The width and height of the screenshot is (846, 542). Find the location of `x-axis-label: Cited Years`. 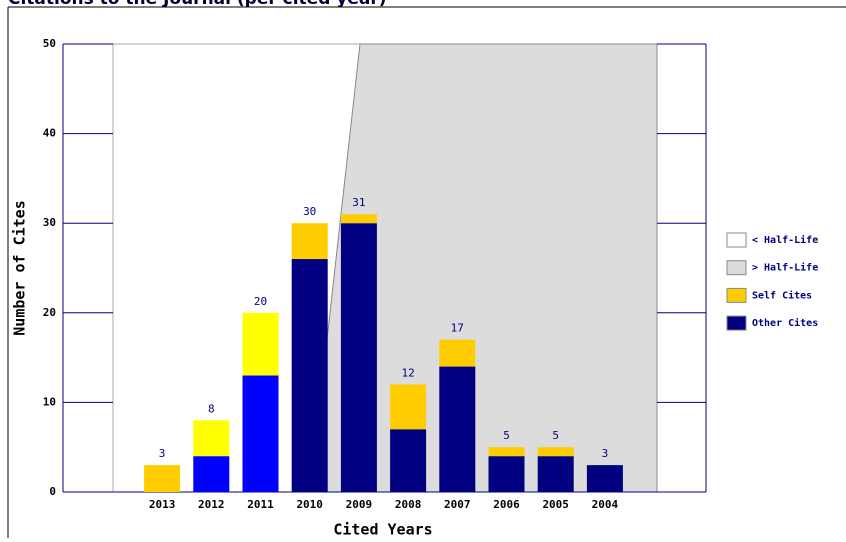

x-axis-label: Cited Years is located at coordinates (382, 530).